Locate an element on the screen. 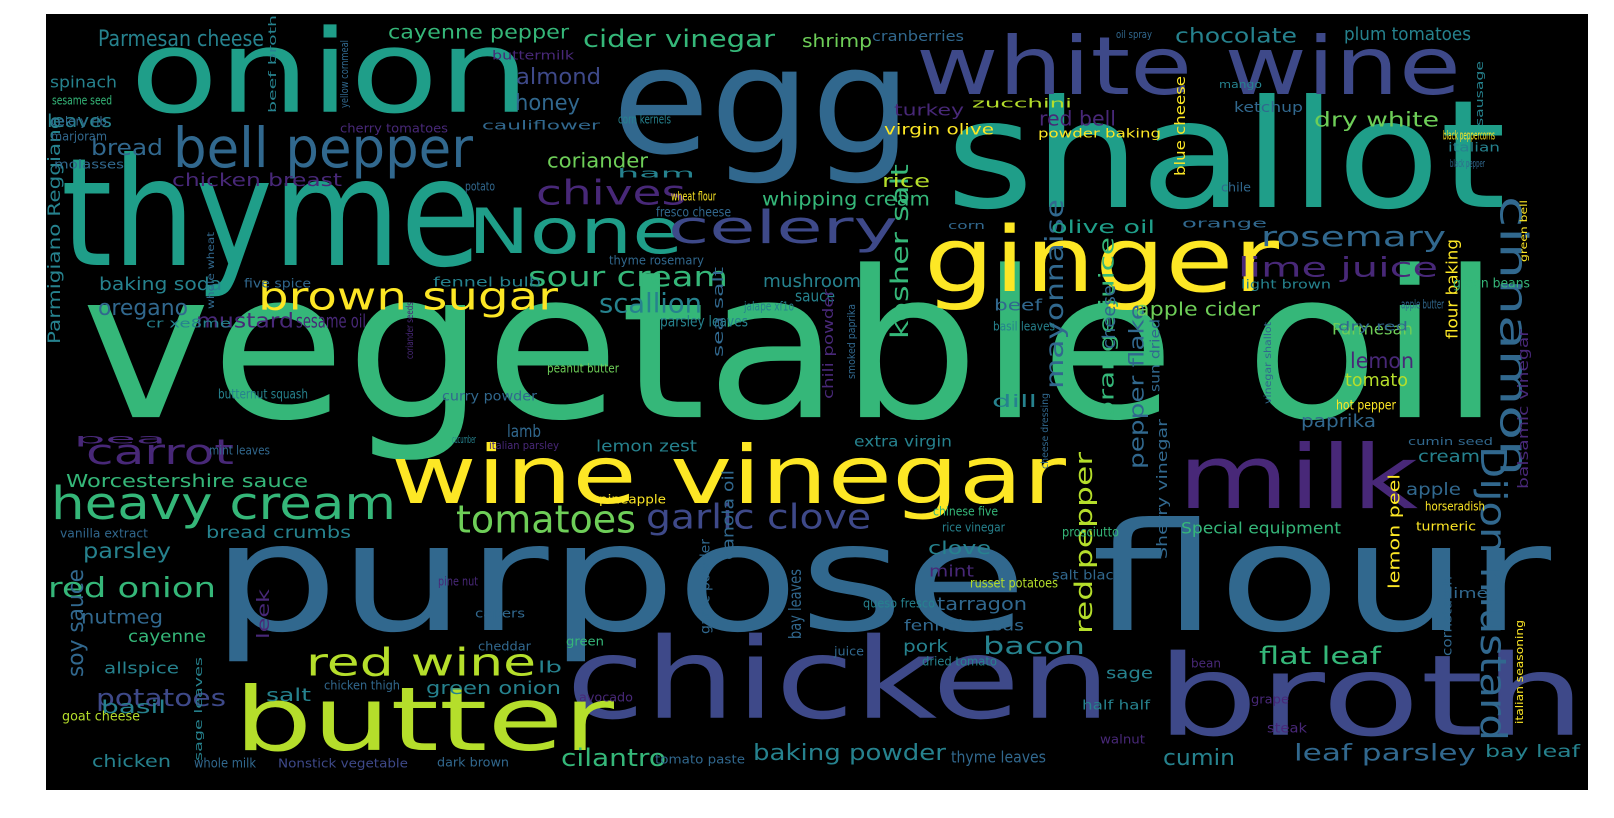  cloud-word: turmeric is located at coordinates (1446, 527).